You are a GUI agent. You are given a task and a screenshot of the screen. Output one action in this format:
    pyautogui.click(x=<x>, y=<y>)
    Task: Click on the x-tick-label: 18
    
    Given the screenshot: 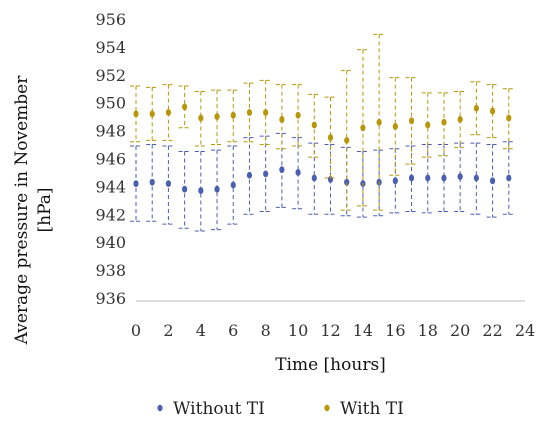 What is the action you would take?
    pyautogui.click(x=428, y=330)
    